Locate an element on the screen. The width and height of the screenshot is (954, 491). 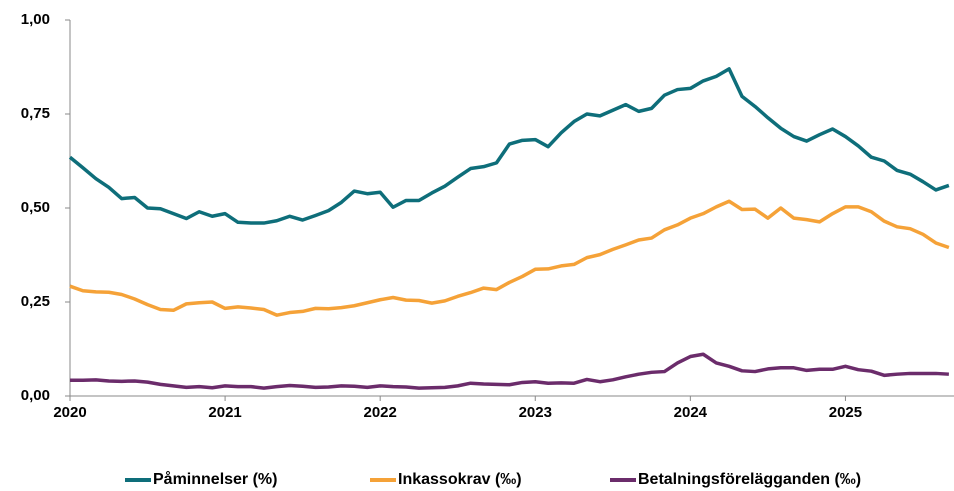
y-tick-label: 1,00 is located at coordinates (35, 19).